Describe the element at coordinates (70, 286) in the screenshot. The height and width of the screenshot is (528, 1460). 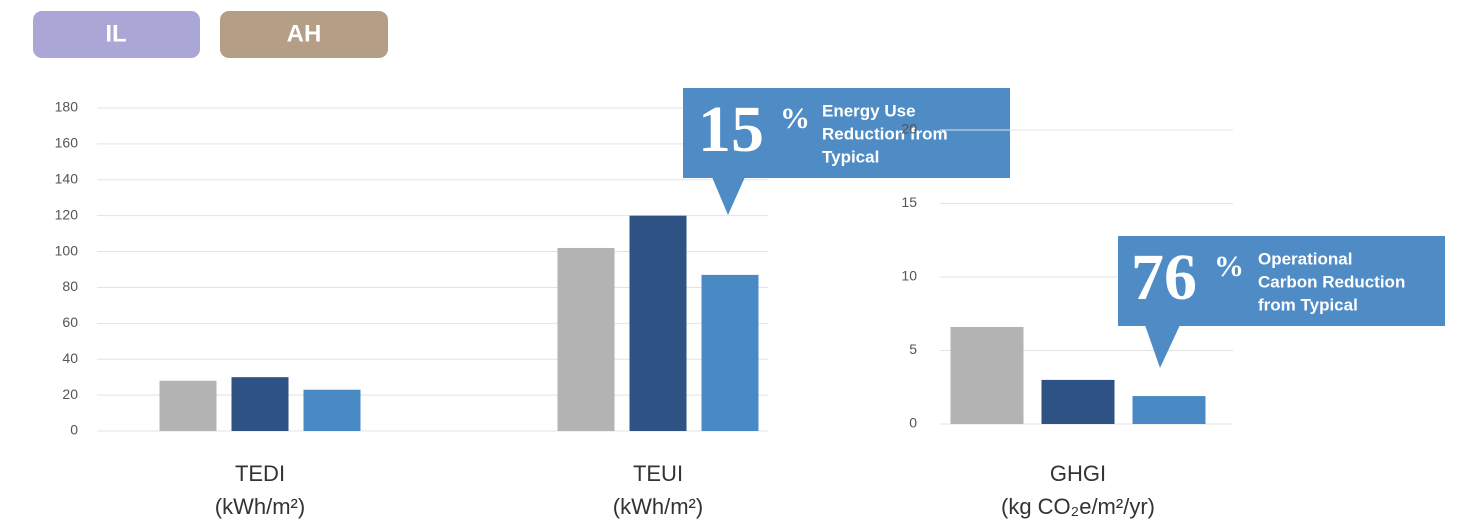
I see `y-tick-label: 80` at that location.